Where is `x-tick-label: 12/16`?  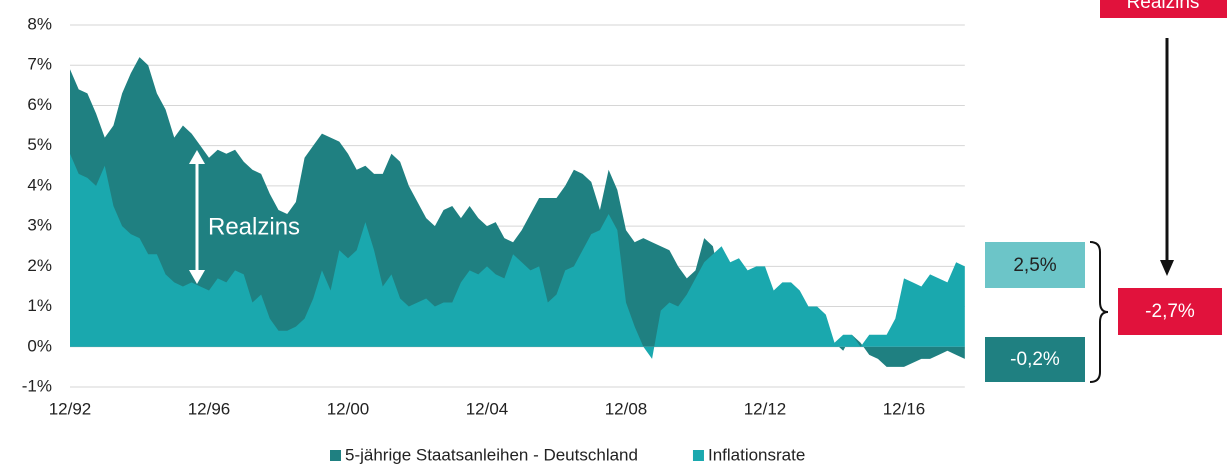
x-tick-label: 12/16 is located at coordinates (904, 408).